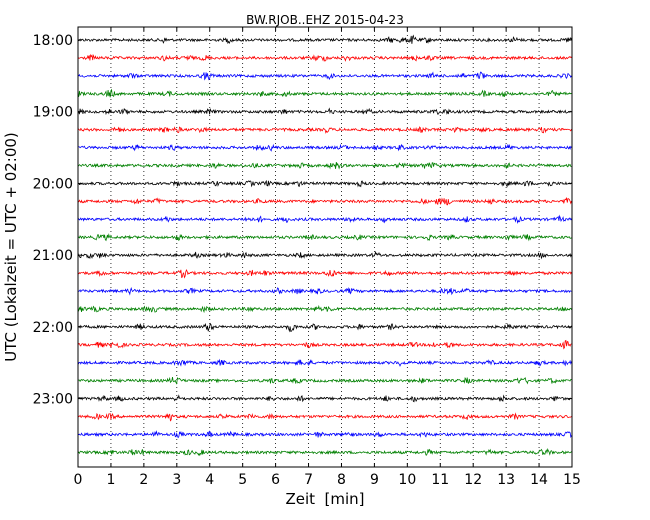 This screenshot has height=520, width=650. I want to click on y-tick-label: 21:00, so click(53, 256).